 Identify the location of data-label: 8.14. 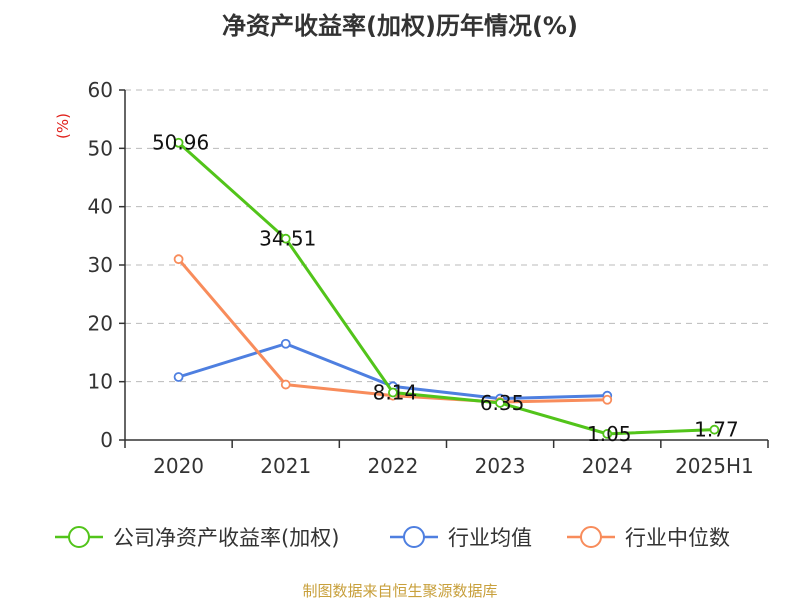
(395, 393).